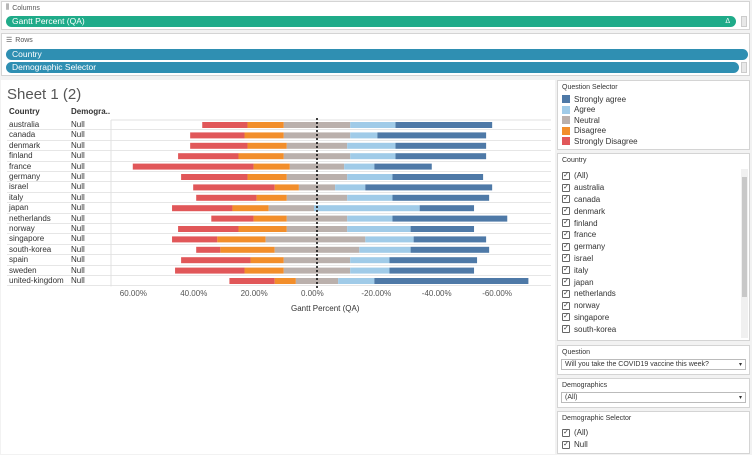  I want to click on bar-agree-sweden, so click(370, 270).